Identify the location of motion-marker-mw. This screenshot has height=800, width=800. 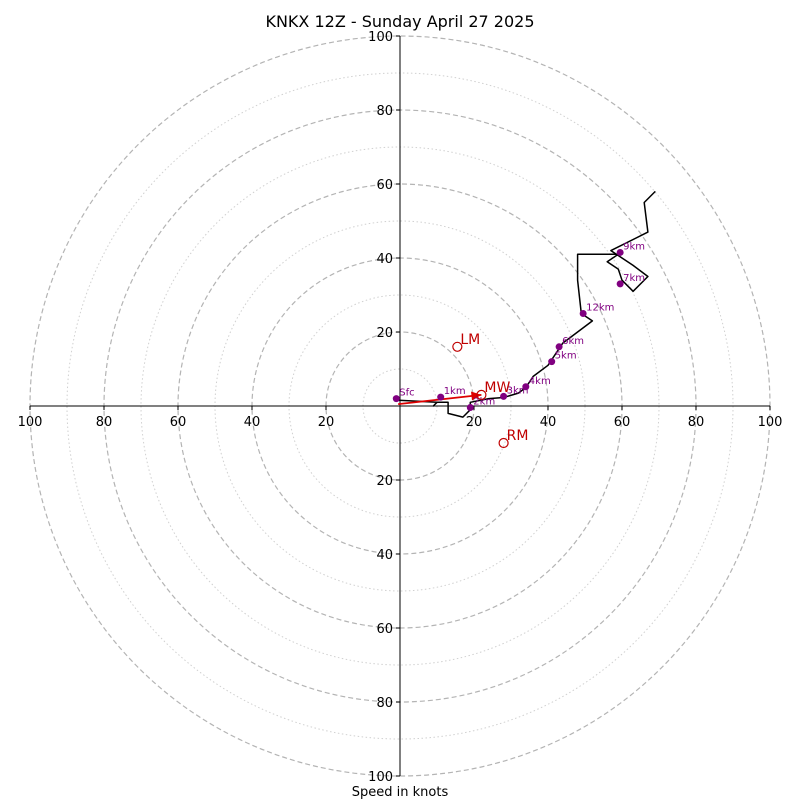
(481, 394).